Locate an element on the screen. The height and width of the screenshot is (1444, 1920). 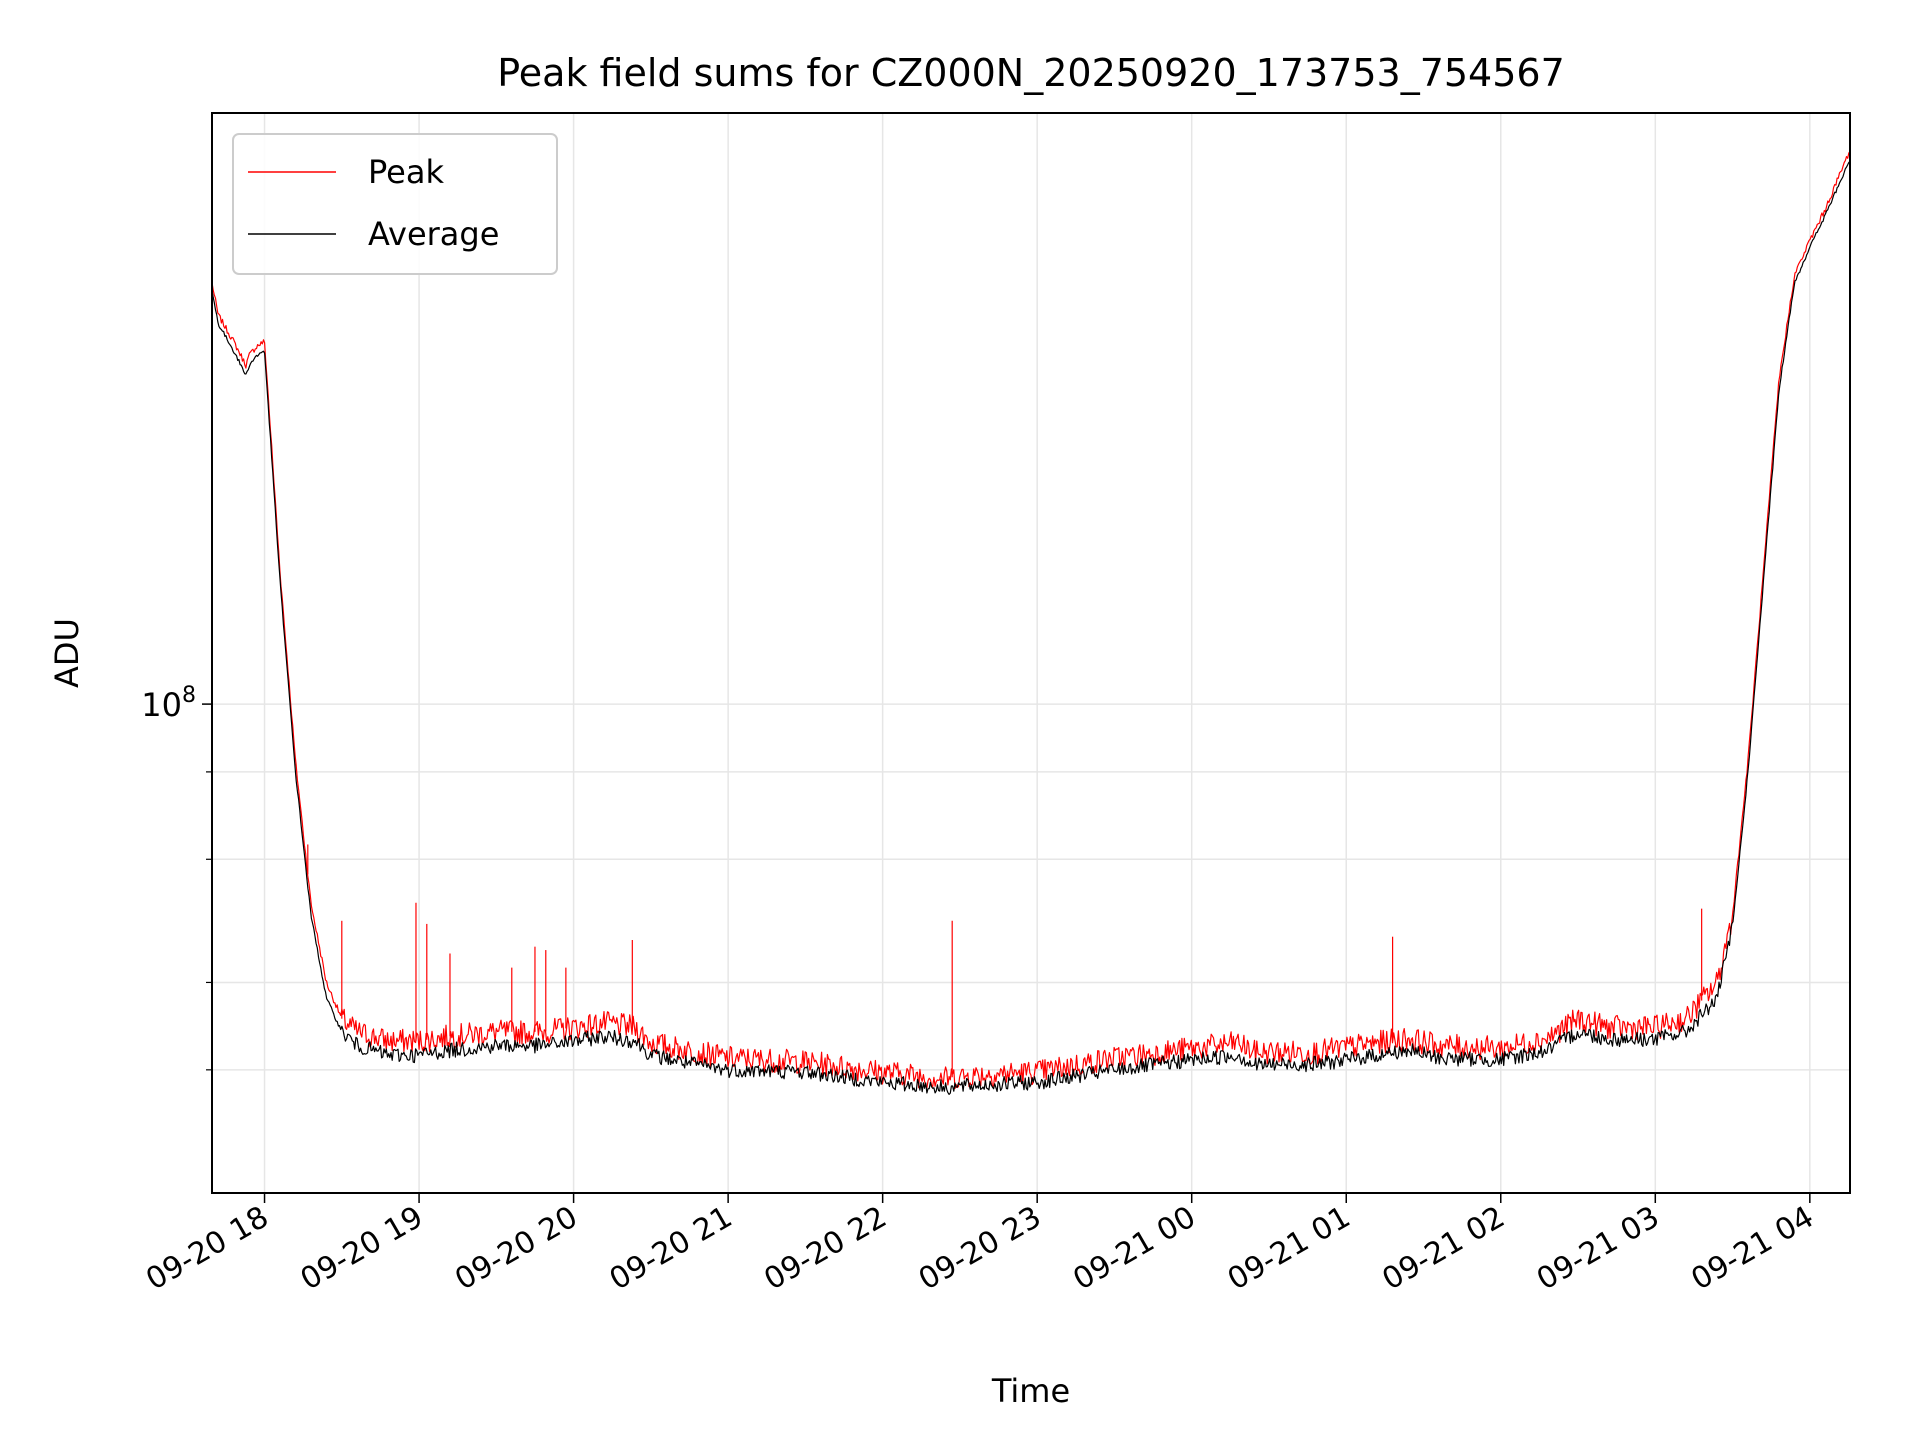
y-tick-label: 108 is located at coordinates (168, 703).